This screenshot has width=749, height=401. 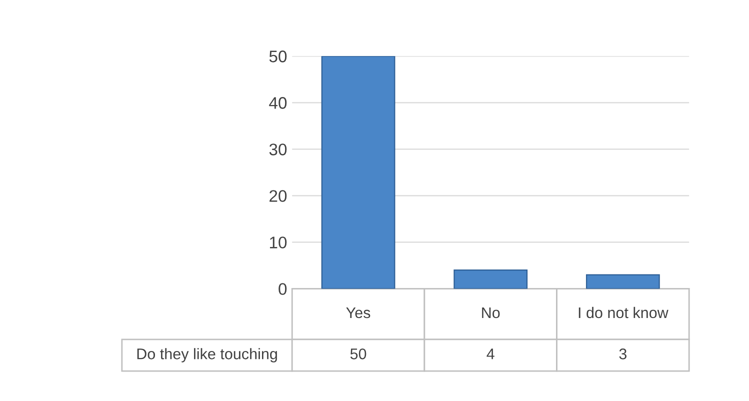 I want to click on y-tick-label: 50, so click(x=278, y=56).